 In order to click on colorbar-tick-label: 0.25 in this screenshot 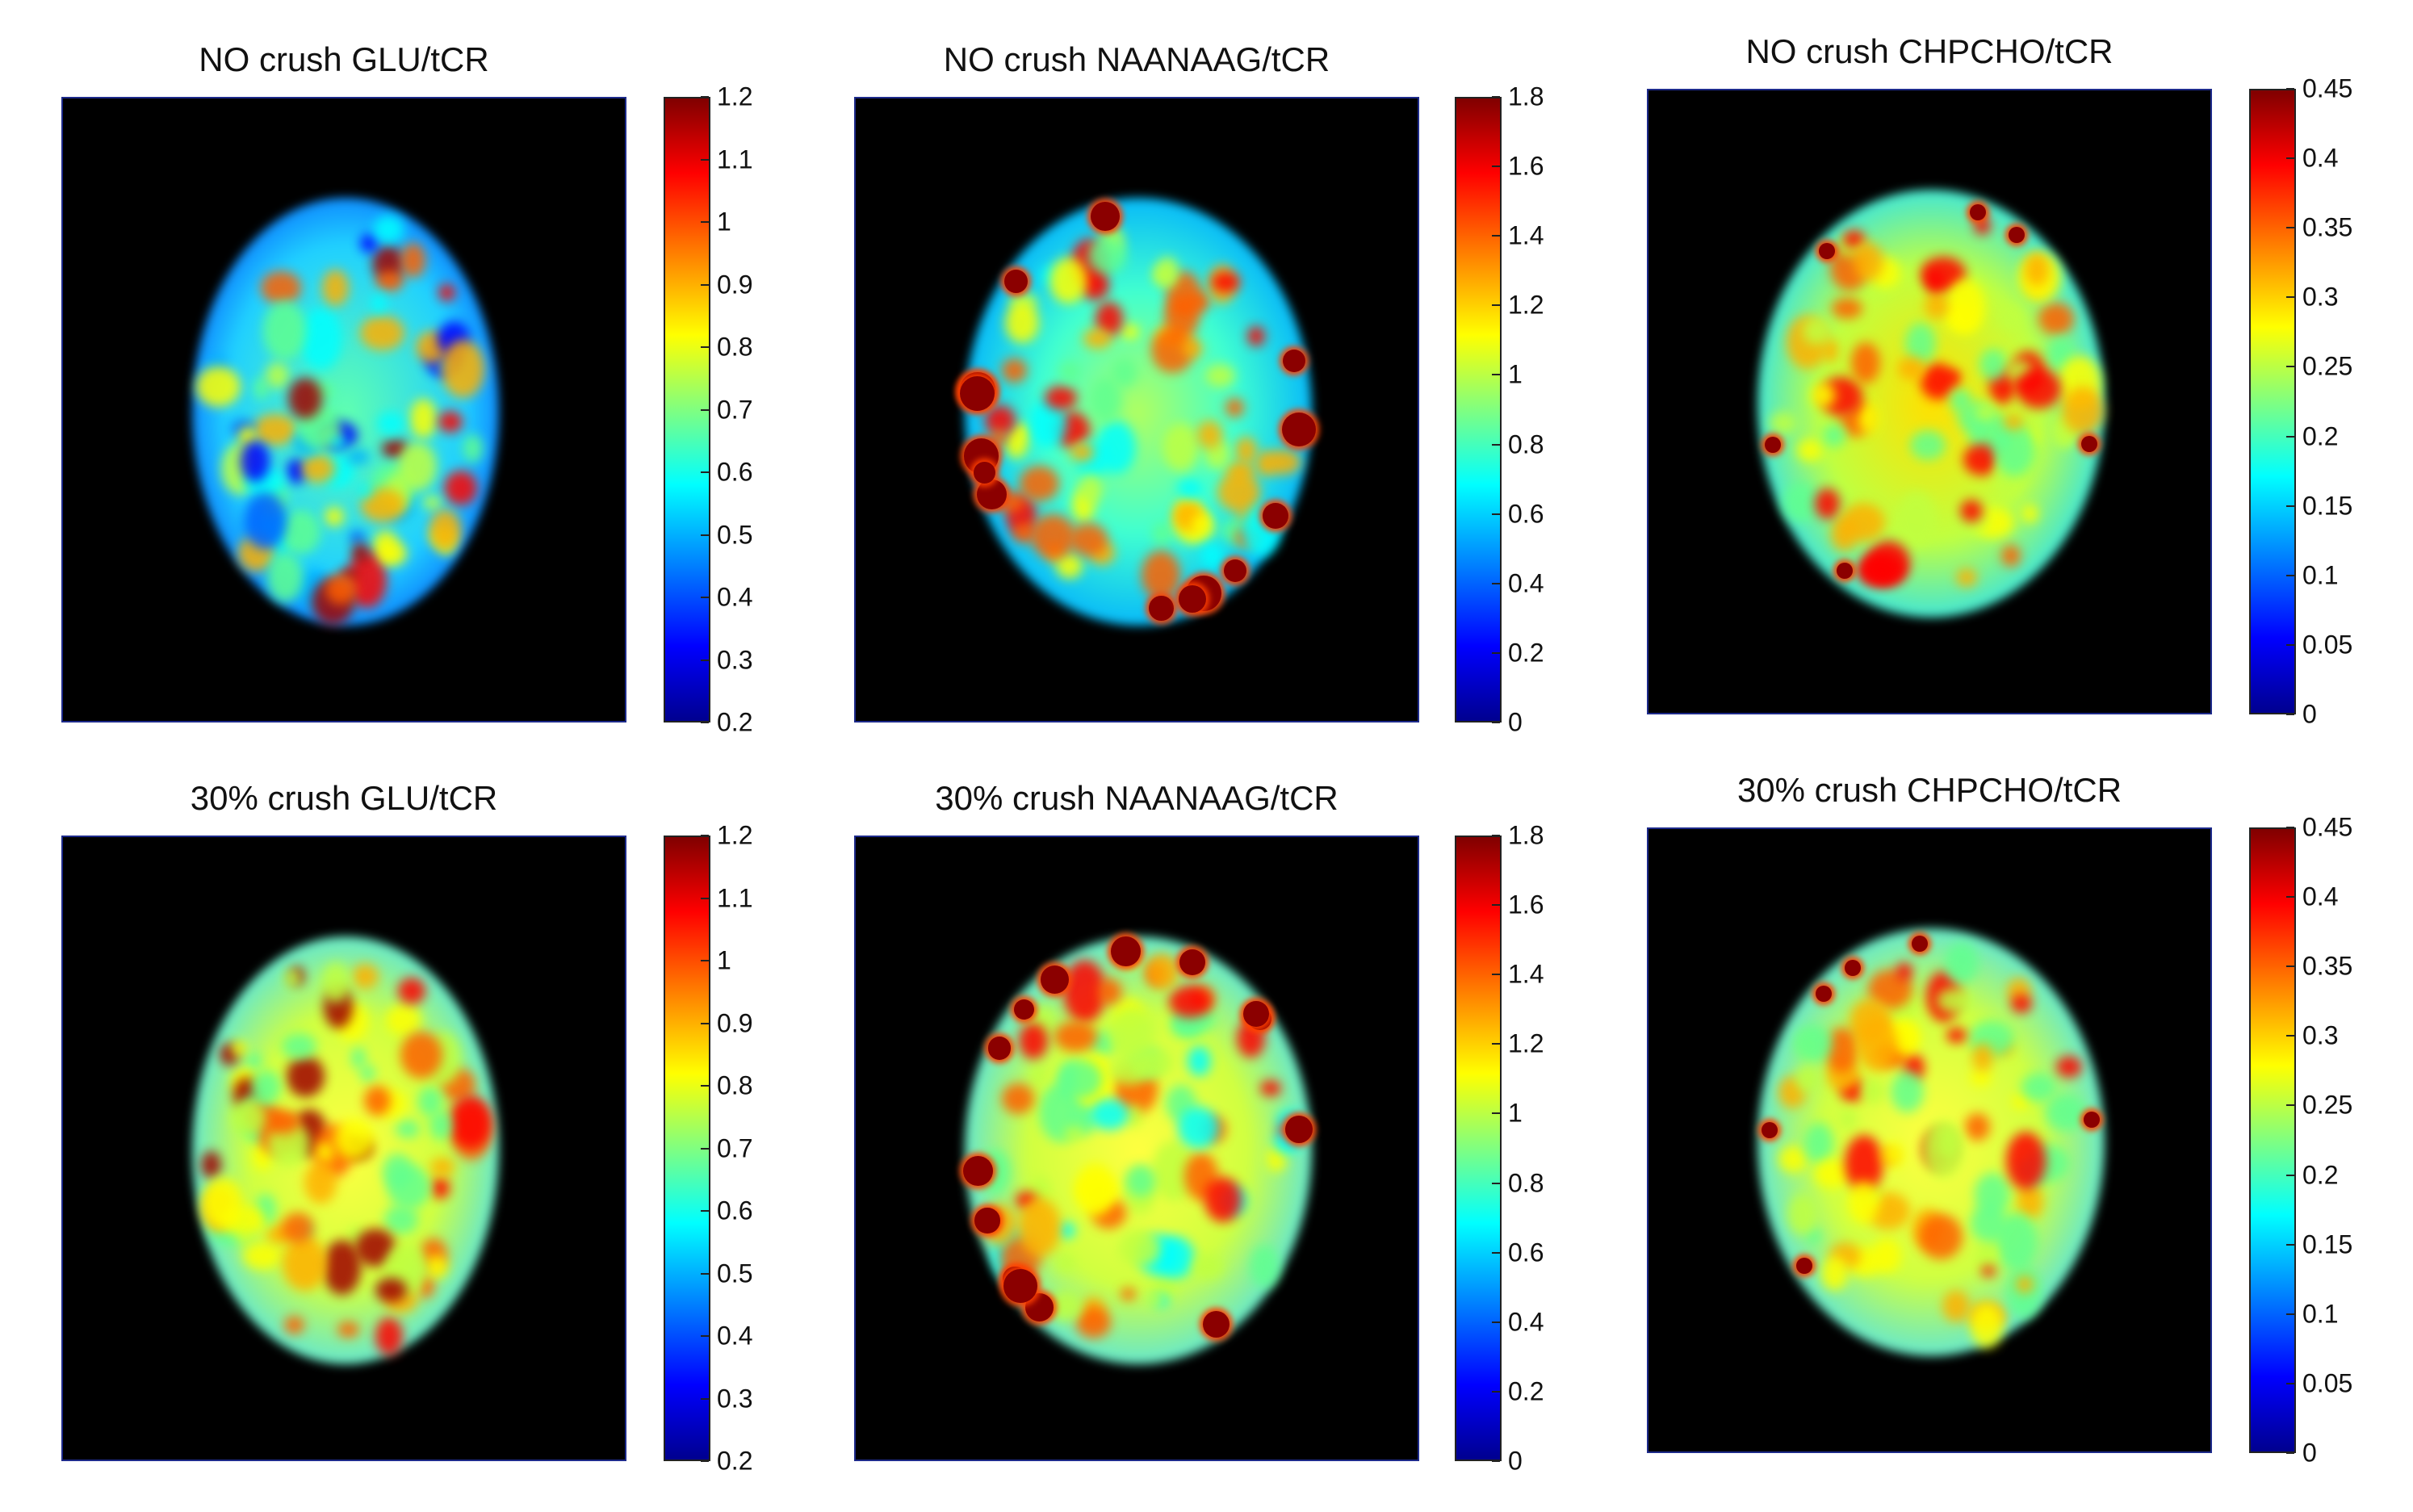, I will do `click(2327, 366)`.